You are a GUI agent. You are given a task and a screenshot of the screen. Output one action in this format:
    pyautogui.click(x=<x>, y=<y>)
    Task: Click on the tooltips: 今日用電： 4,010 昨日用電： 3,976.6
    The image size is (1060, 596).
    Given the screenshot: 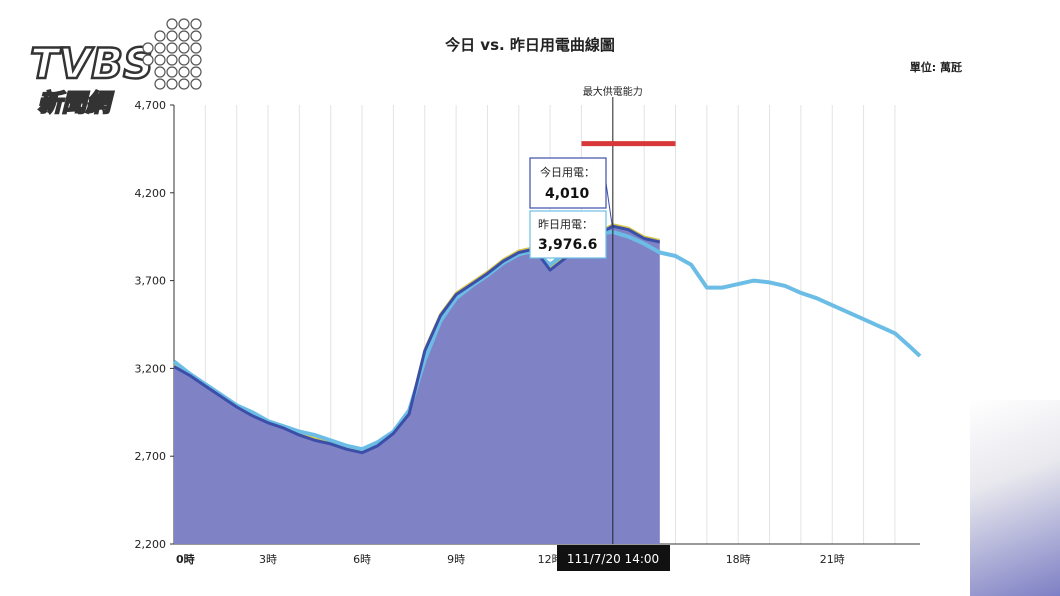 What is the action you would take?
    pyautogui.click(x=568, y=208)
    